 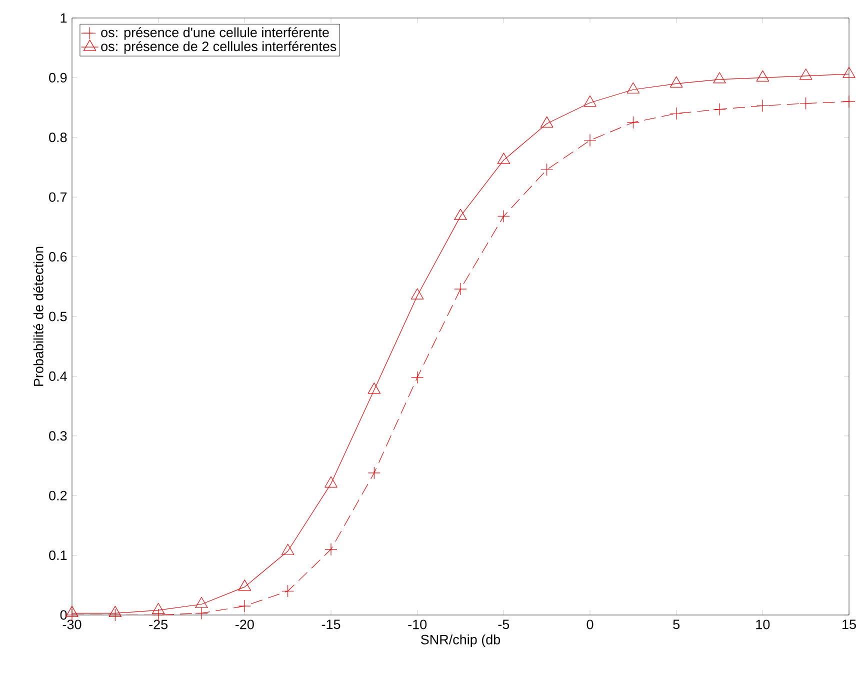 What do you see at coordinates (245, 625) in the screenshot?
I see `x-tick-label: -20` at bounding box center [245, 625].